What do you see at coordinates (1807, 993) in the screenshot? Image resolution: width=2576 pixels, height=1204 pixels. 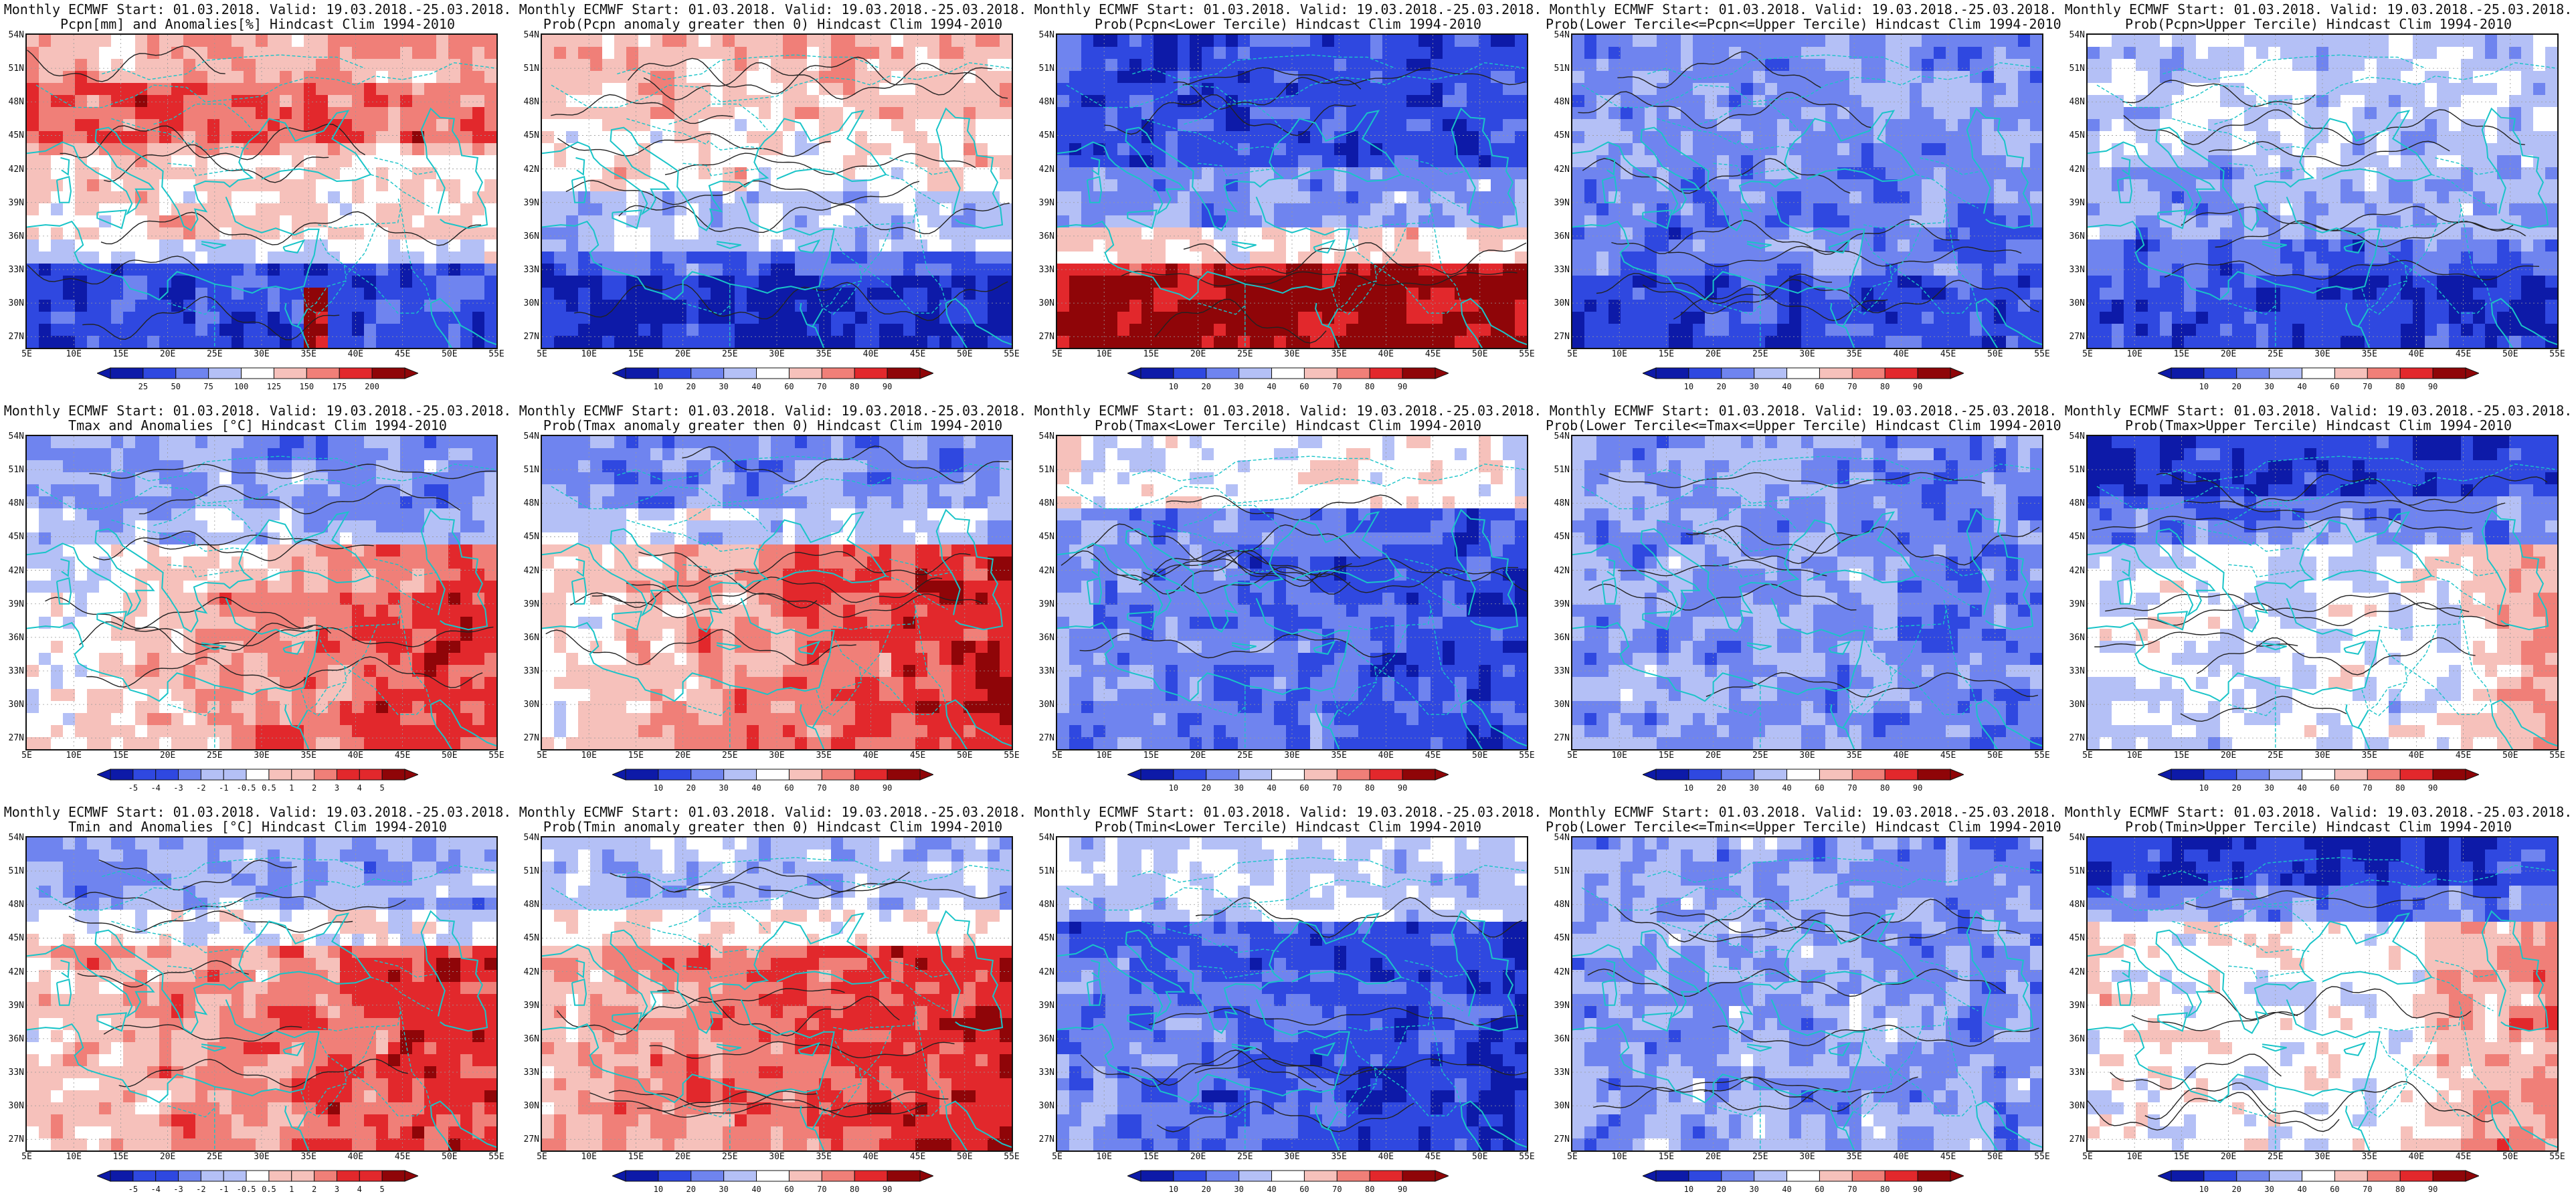 I see `shaded-field` at bounding box center [1807, 993].